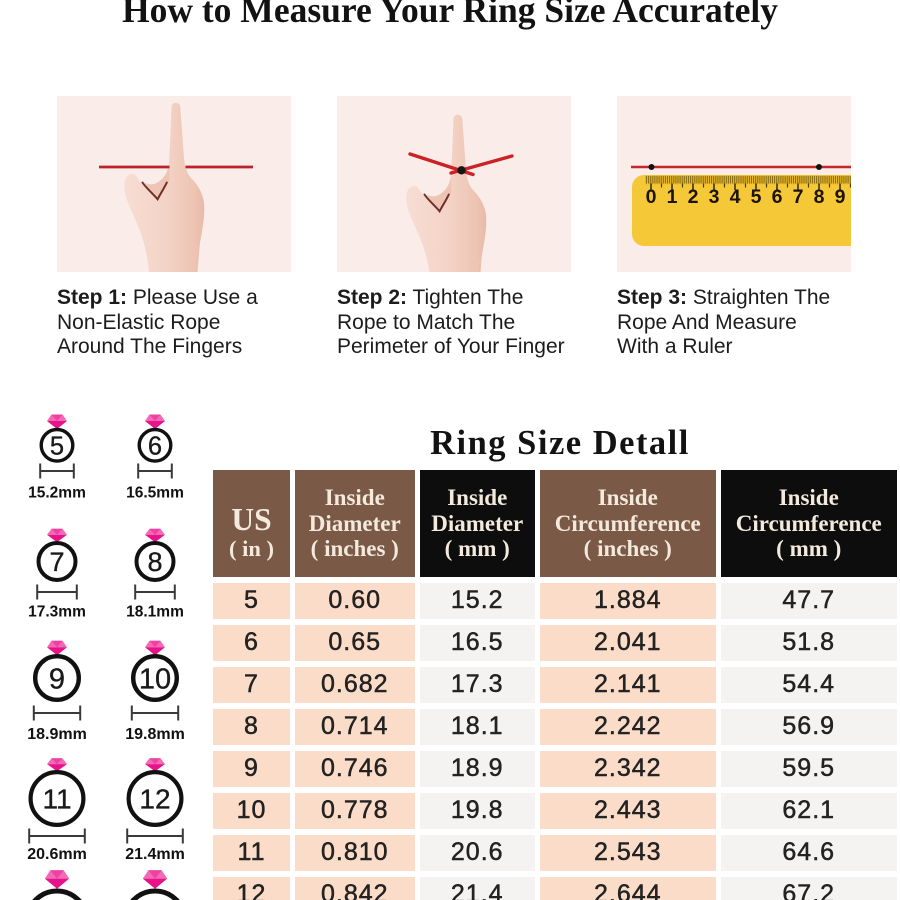 The image size is (900, 900). I want to click on svg-text: 20.6mm, so click(57, 854).